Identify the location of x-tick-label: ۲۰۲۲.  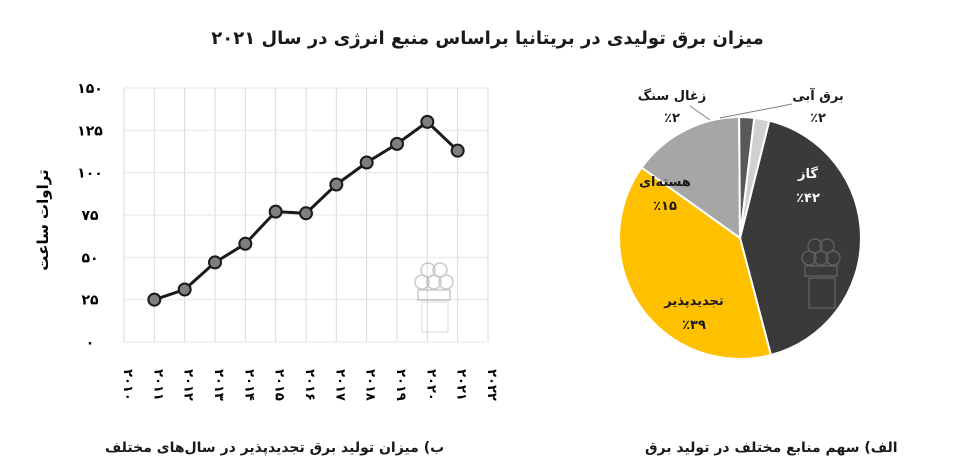
(491, 385).